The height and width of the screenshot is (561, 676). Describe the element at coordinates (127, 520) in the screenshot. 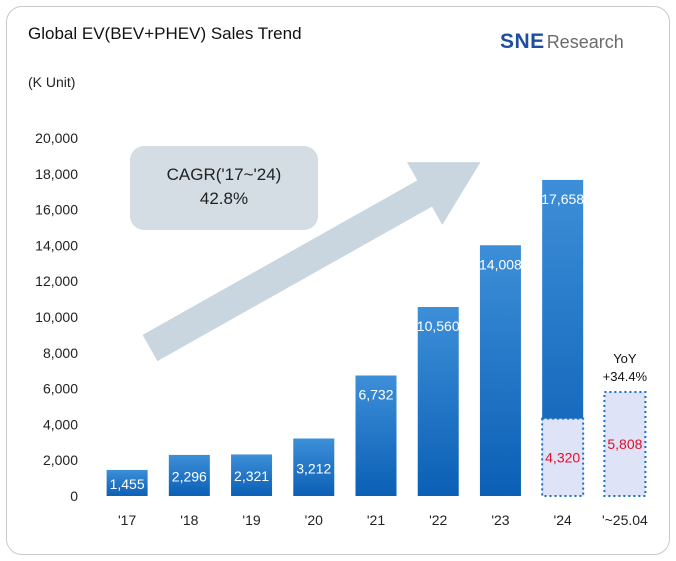

I see `x-tick-label: '17` at that location.